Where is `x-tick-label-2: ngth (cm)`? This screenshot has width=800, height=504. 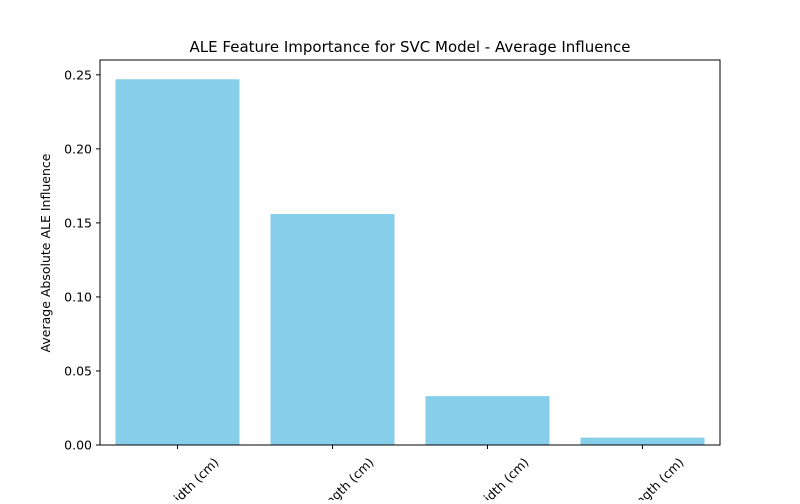 x-tick-label-2: ngth (cm) is located at coordinates (350, 477).